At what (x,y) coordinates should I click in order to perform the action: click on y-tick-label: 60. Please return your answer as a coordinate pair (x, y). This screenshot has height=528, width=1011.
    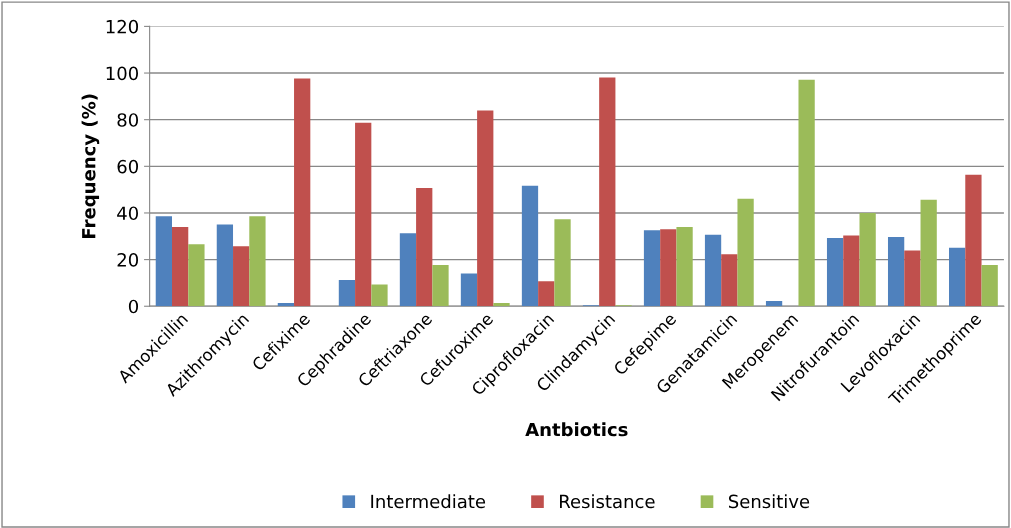
    Looking at the image, I should click on (128, 166).